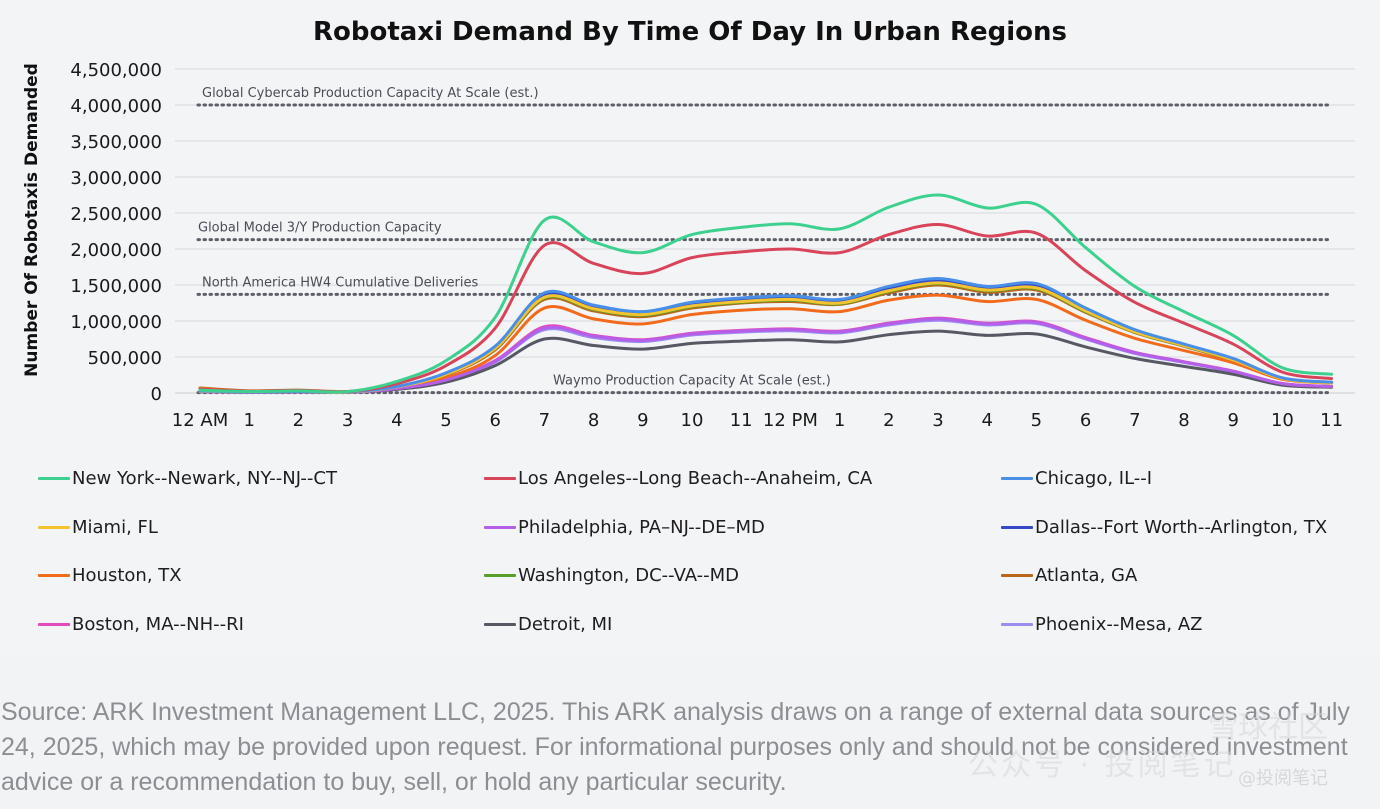 The height and width of the screenshot is (809, 1380). I want to click on legend-label: Detroit, MI, so click(565, 624).